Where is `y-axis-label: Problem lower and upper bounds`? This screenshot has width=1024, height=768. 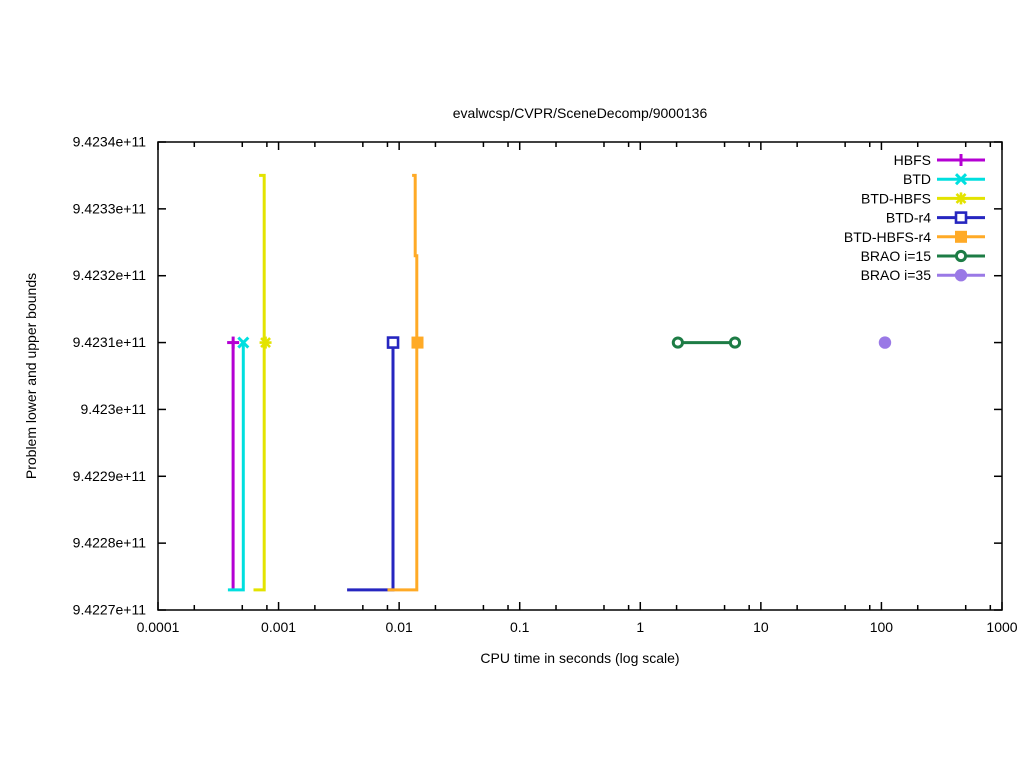 y-axis-label: Problem lower and upper bounds is located at coordinates (31, 376).